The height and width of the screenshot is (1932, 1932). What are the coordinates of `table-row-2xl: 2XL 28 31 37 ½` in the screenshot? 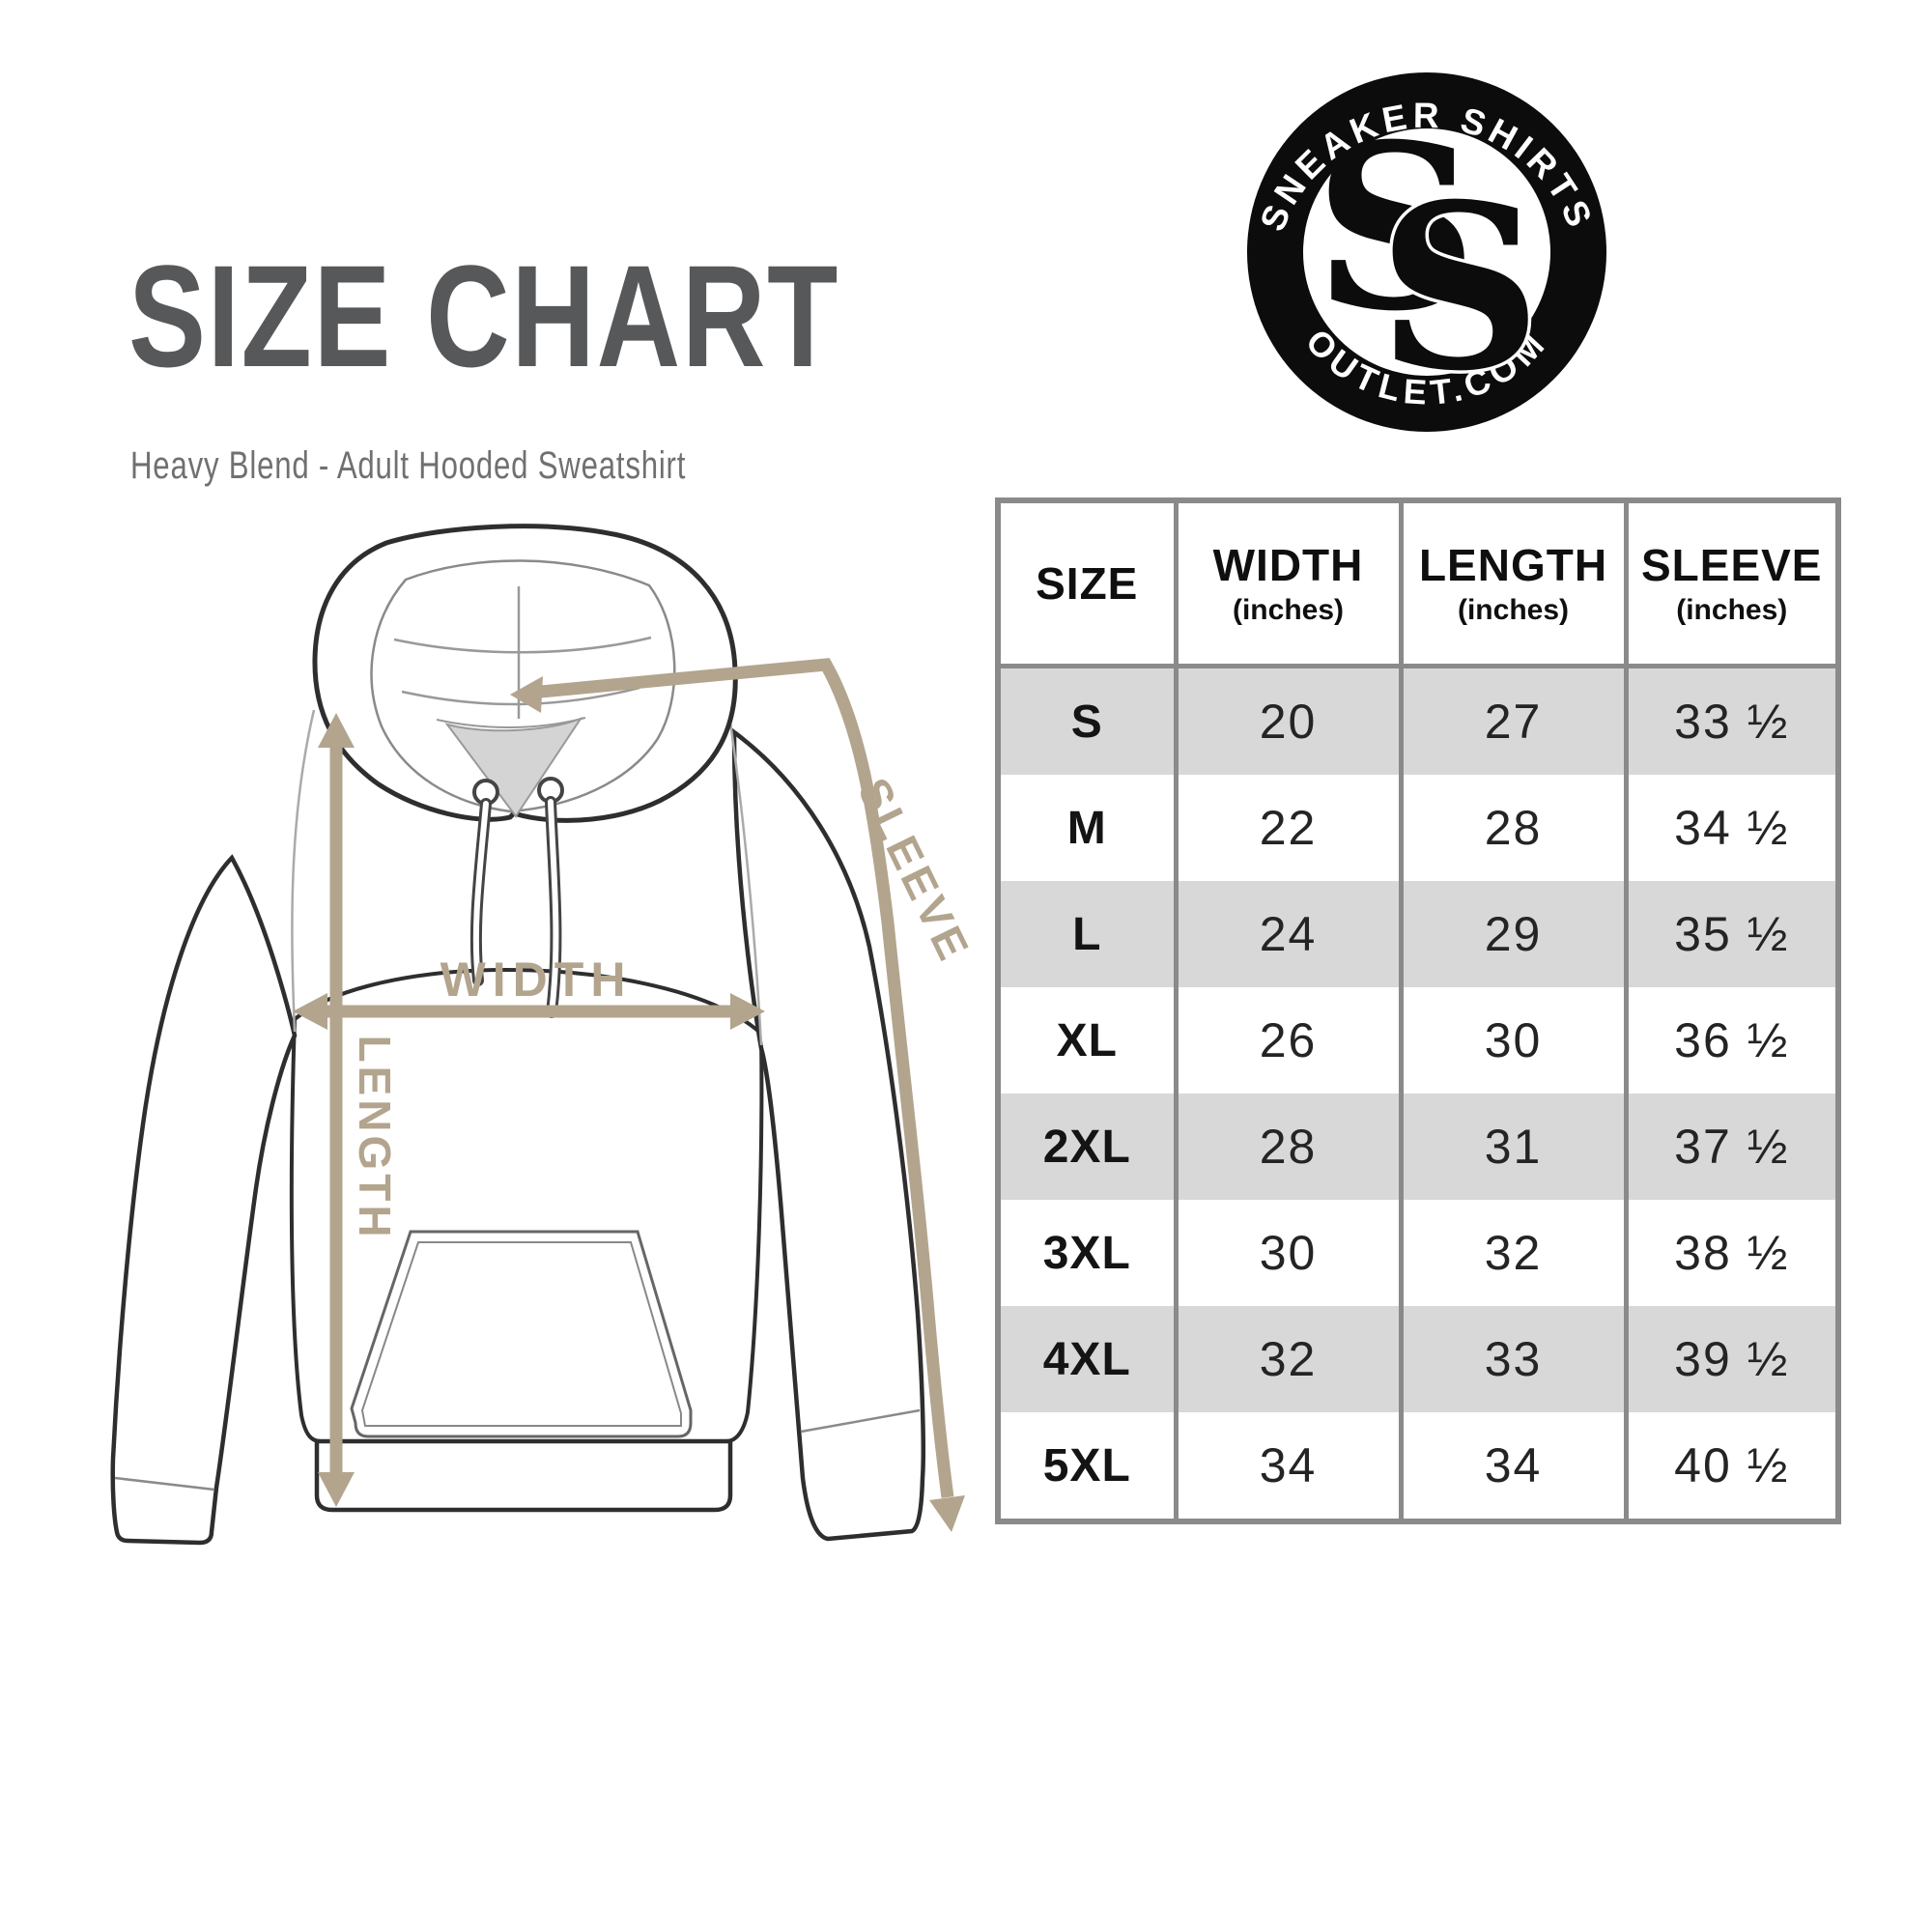 It's located at (1418, 1147).